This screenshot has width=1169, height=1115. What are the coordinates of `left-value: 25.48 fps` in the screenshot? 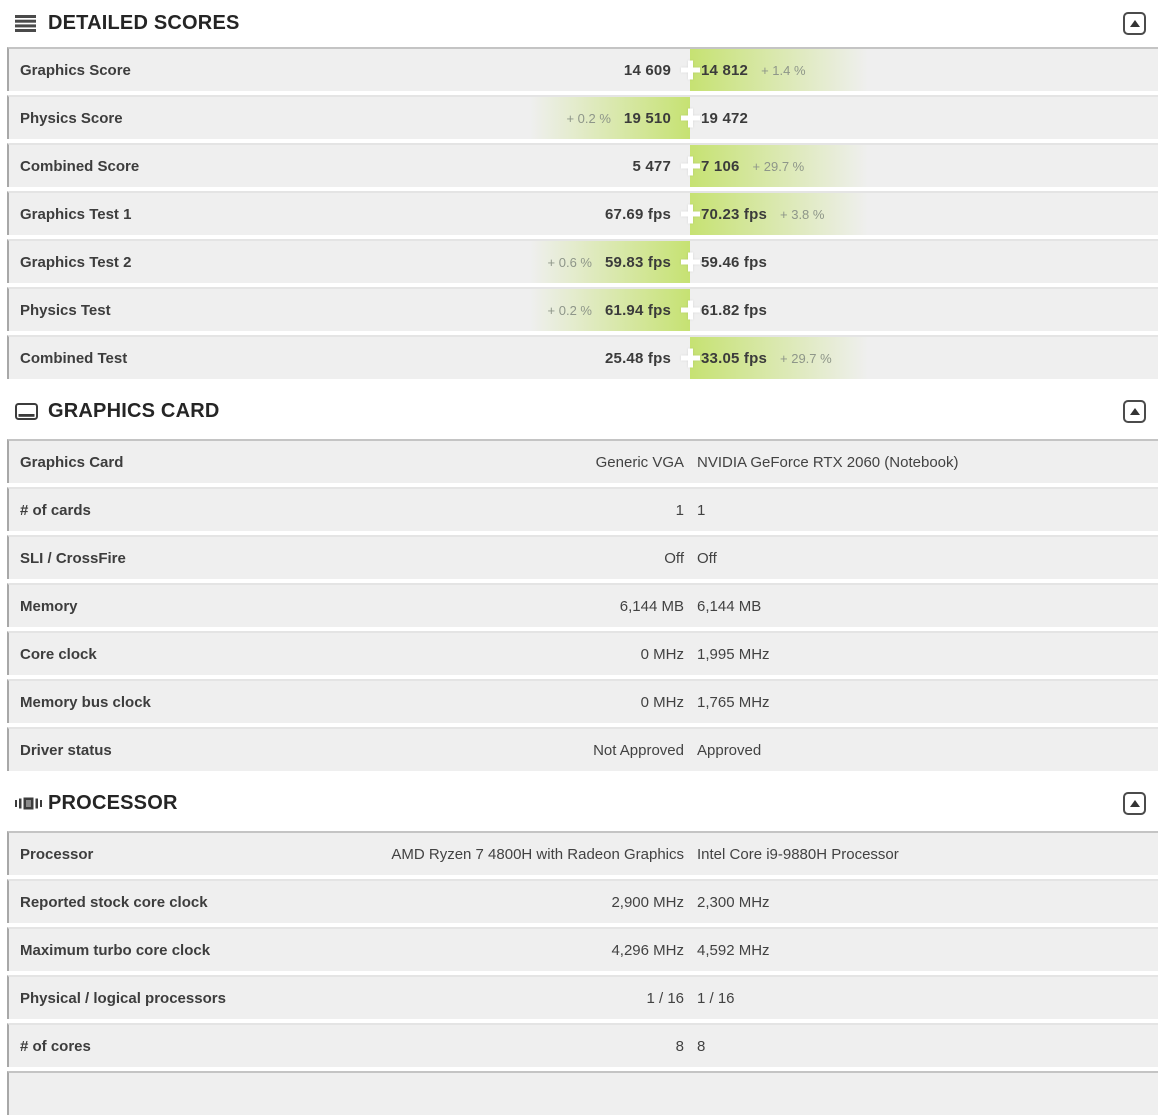 It's located at (637, 358).